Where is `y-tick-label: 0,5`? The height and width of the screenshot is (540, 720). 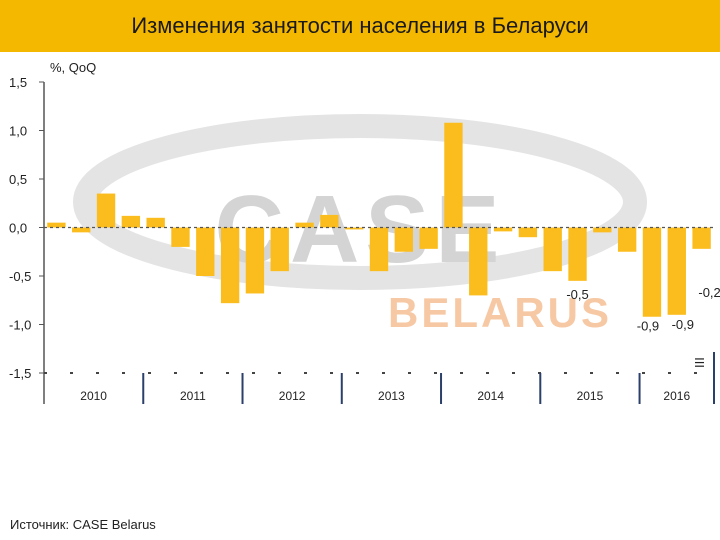 y-tick-label: 0,5 is located at coordinates (18, 179).